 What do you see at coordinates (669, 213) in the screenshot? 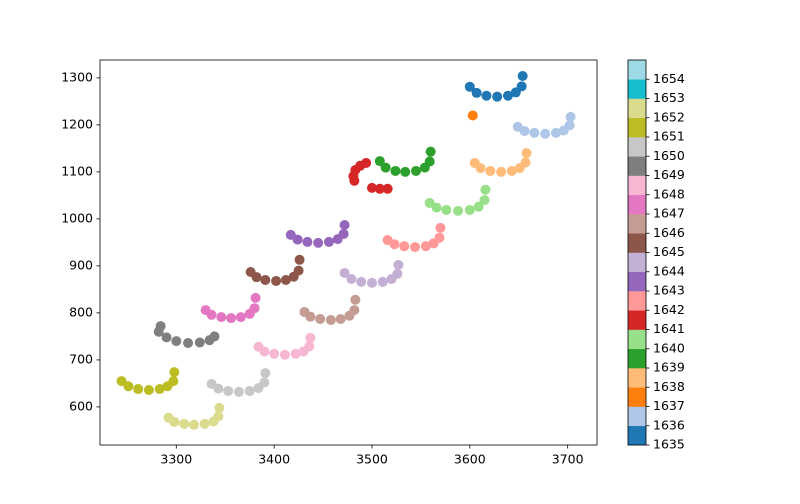
I see `colorbar-tick-label: 1647` at bounding box center [669, 213].